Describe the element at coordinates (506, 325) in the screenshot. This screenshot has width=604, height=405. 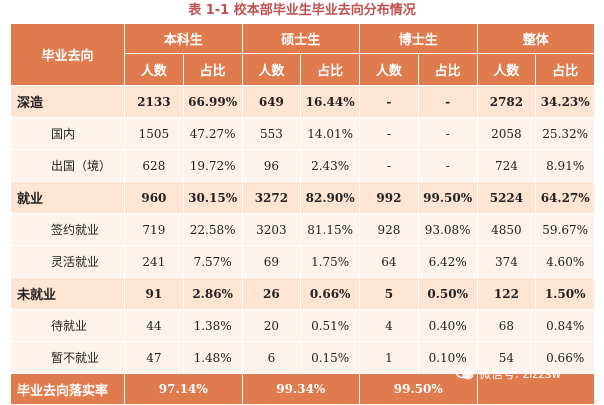
I see `count-cell: 68` at that location.